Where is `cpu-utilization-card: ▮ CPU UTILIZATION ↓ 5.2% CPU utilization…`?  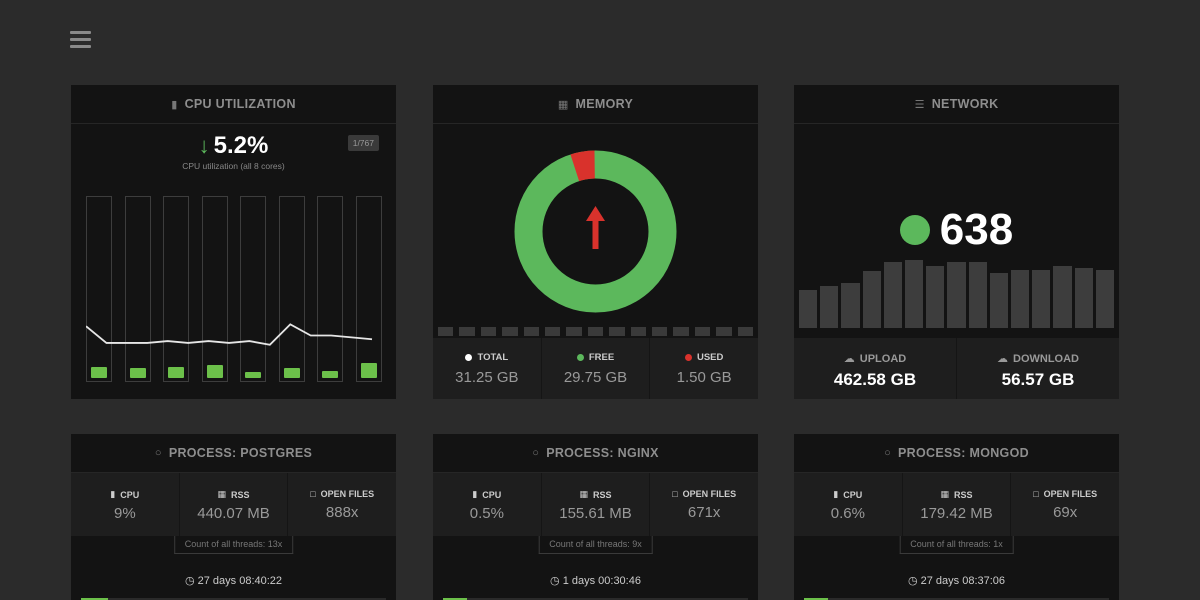
cpu-utilization-card: ▮ CPU UTILIZATION ↓ 5.2% CPU utilization… is located at coordinates (233, 242).